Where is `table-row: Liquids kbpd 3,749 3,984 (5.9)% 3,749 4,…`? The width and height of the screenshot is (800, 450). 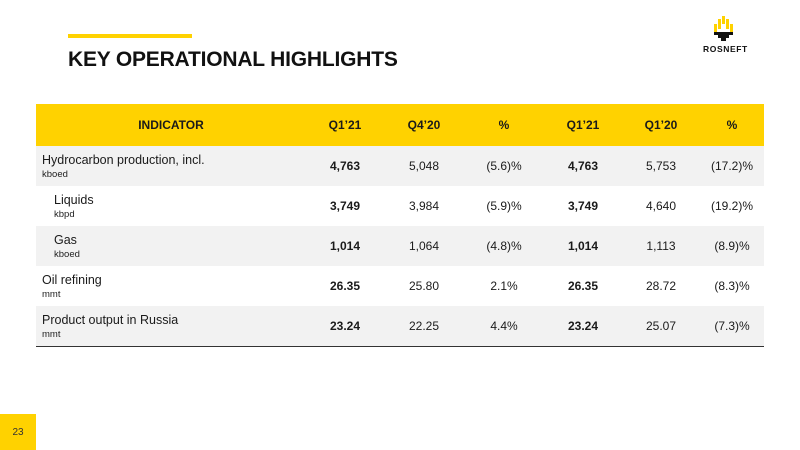 table-row: Liquids kbpd 3,749 3,984 (5.9)% 3,749 4,… is located at coordinates (400, 206).